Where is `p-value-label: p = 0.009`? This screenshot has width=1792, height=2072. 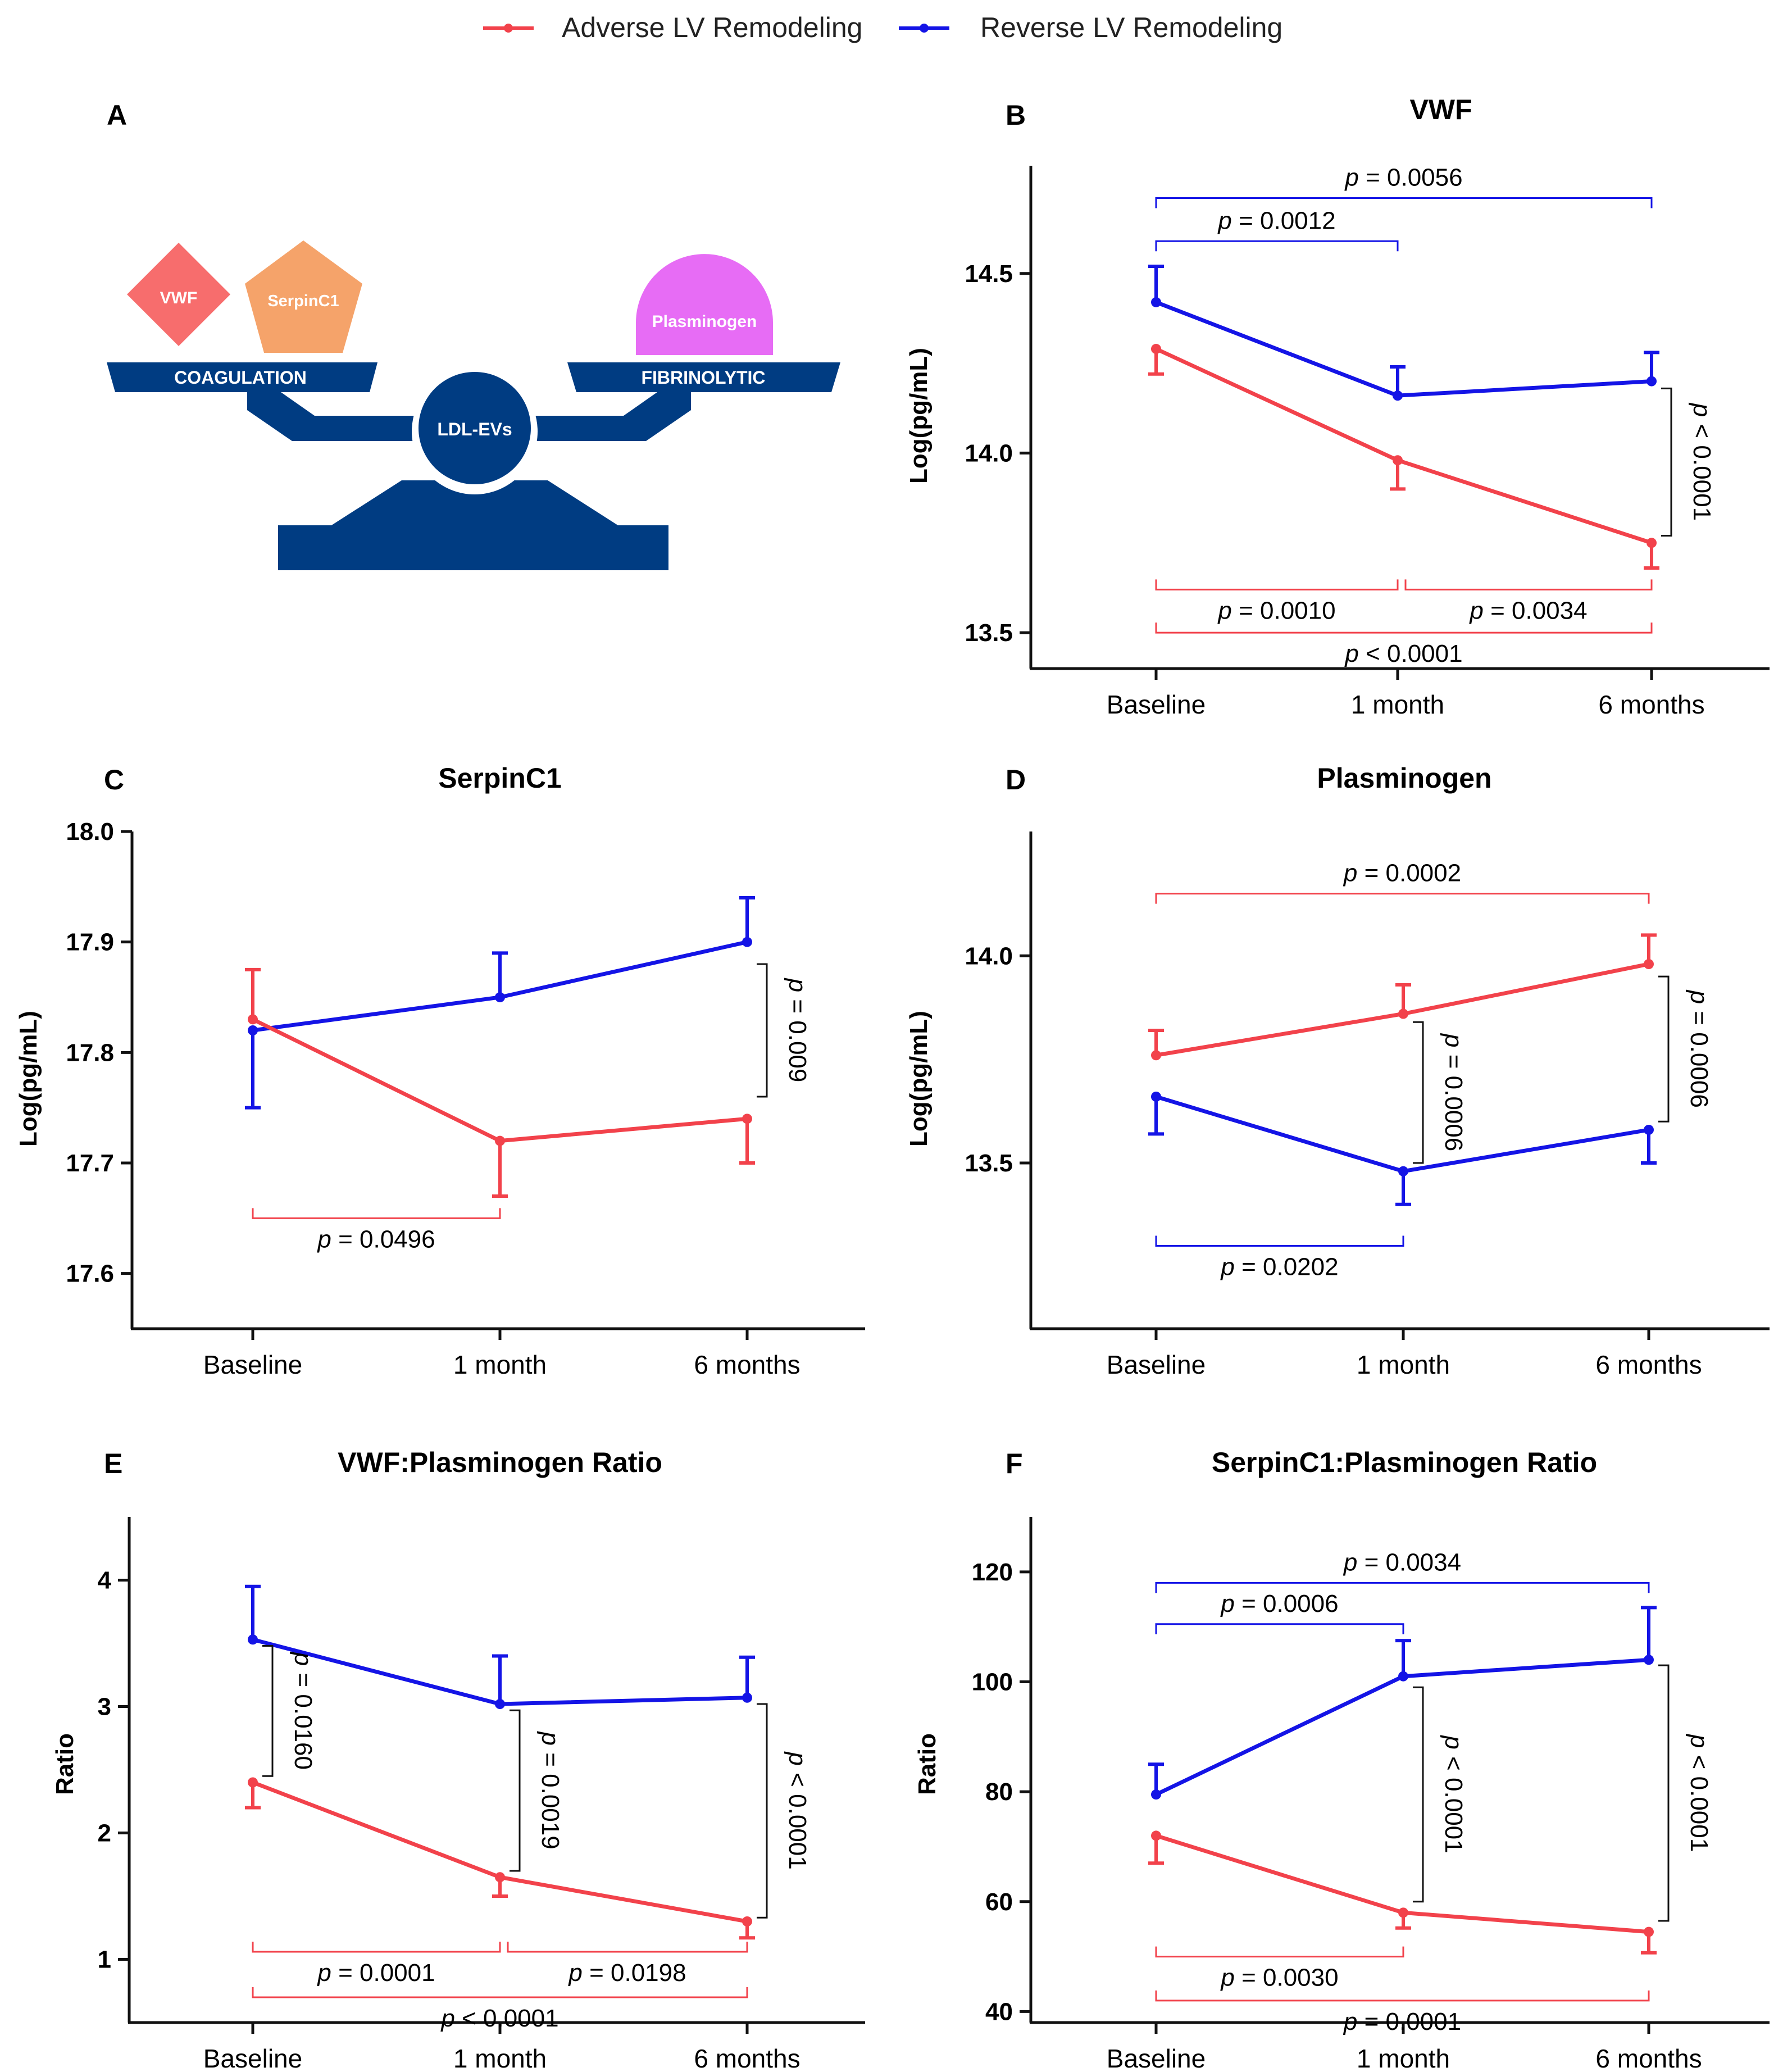 p-value-label: p = 0.009 is located at coordinates (797, 1030).